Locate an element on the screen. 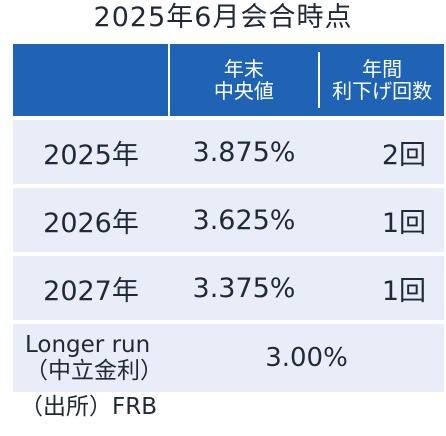 Image resolution: width=446 pixels, height=436 pixels. table-row: 2026年 3.625% 1回 is located at coordinates (228, 220).